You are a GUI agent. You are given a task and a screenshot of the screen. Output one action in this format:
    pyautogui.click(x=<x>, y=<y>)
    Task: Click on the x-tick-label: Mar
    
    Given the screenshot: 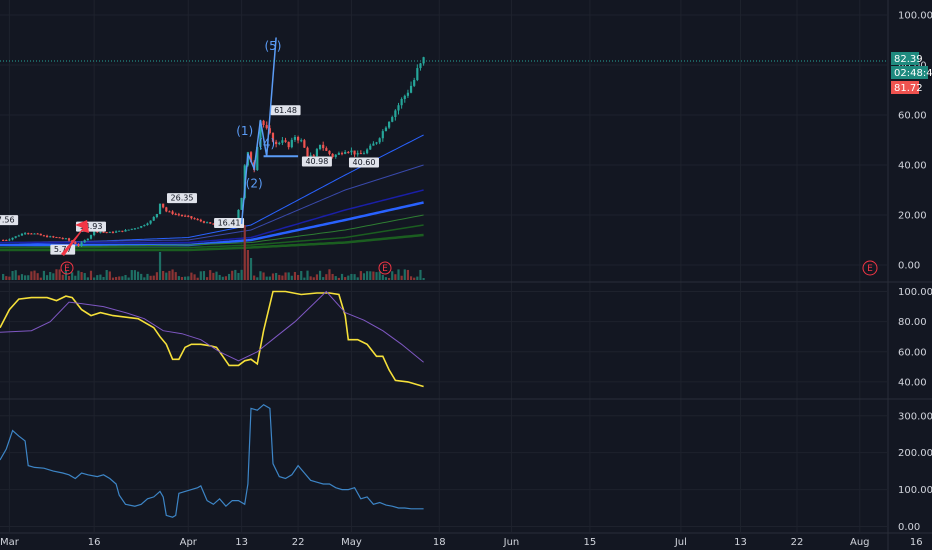 What is the action you would take?
    pyautogui.click(x=10, y=542)
    